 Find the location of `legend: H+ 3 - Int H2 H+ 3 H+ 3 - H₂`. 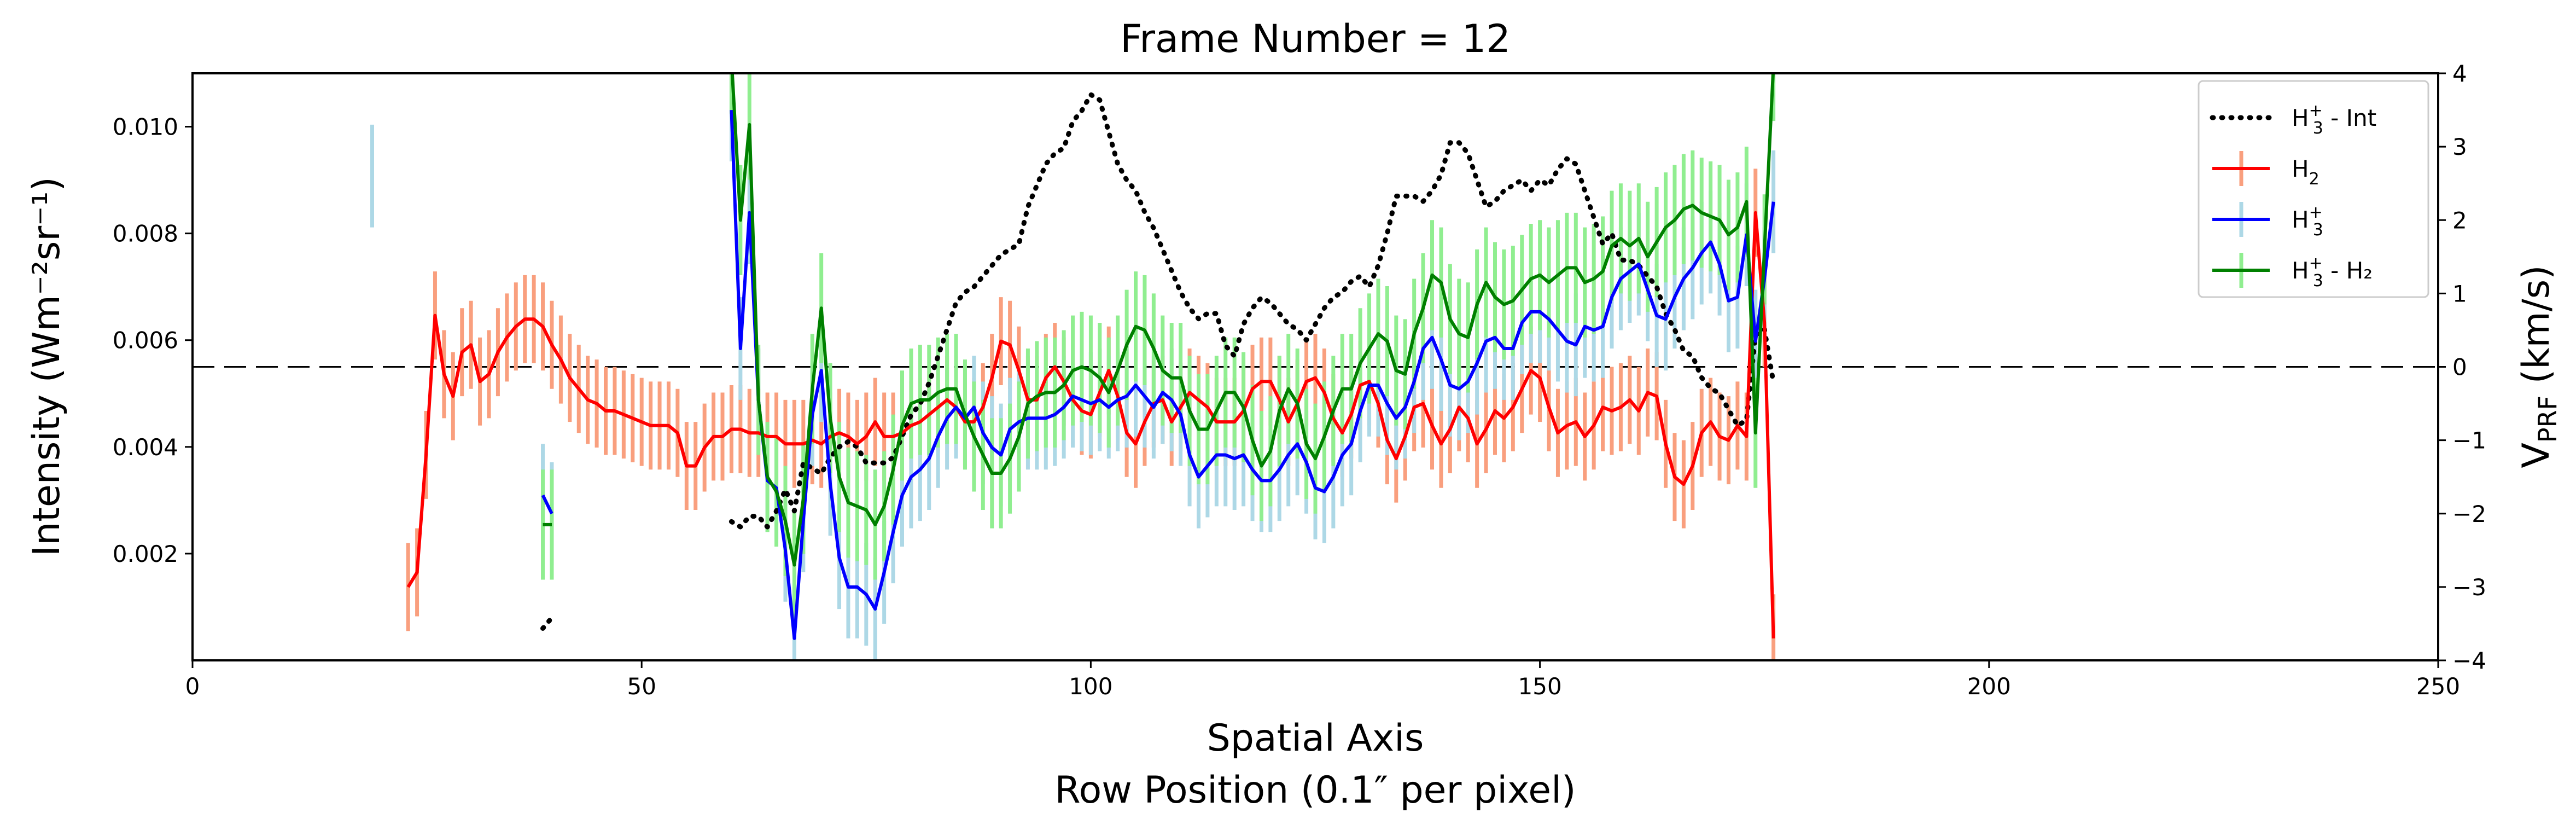

legend: H+ 3 - Int H2 H+ 3 H+ 3 - H₂ is located at coordinates (2313, 189).